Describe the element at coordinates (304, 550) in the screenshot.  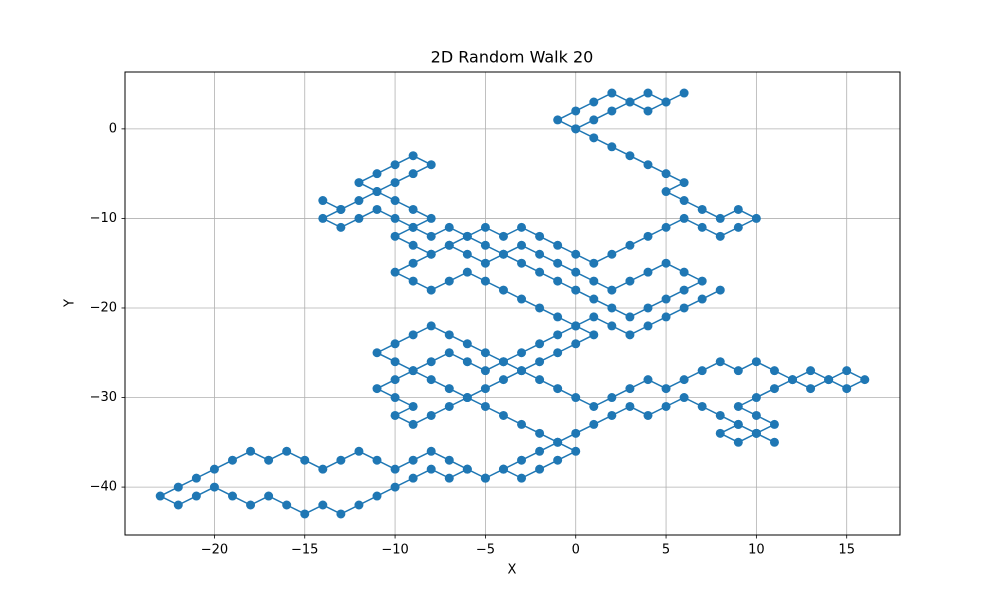
I see `x-tick-label: −15` at that location.